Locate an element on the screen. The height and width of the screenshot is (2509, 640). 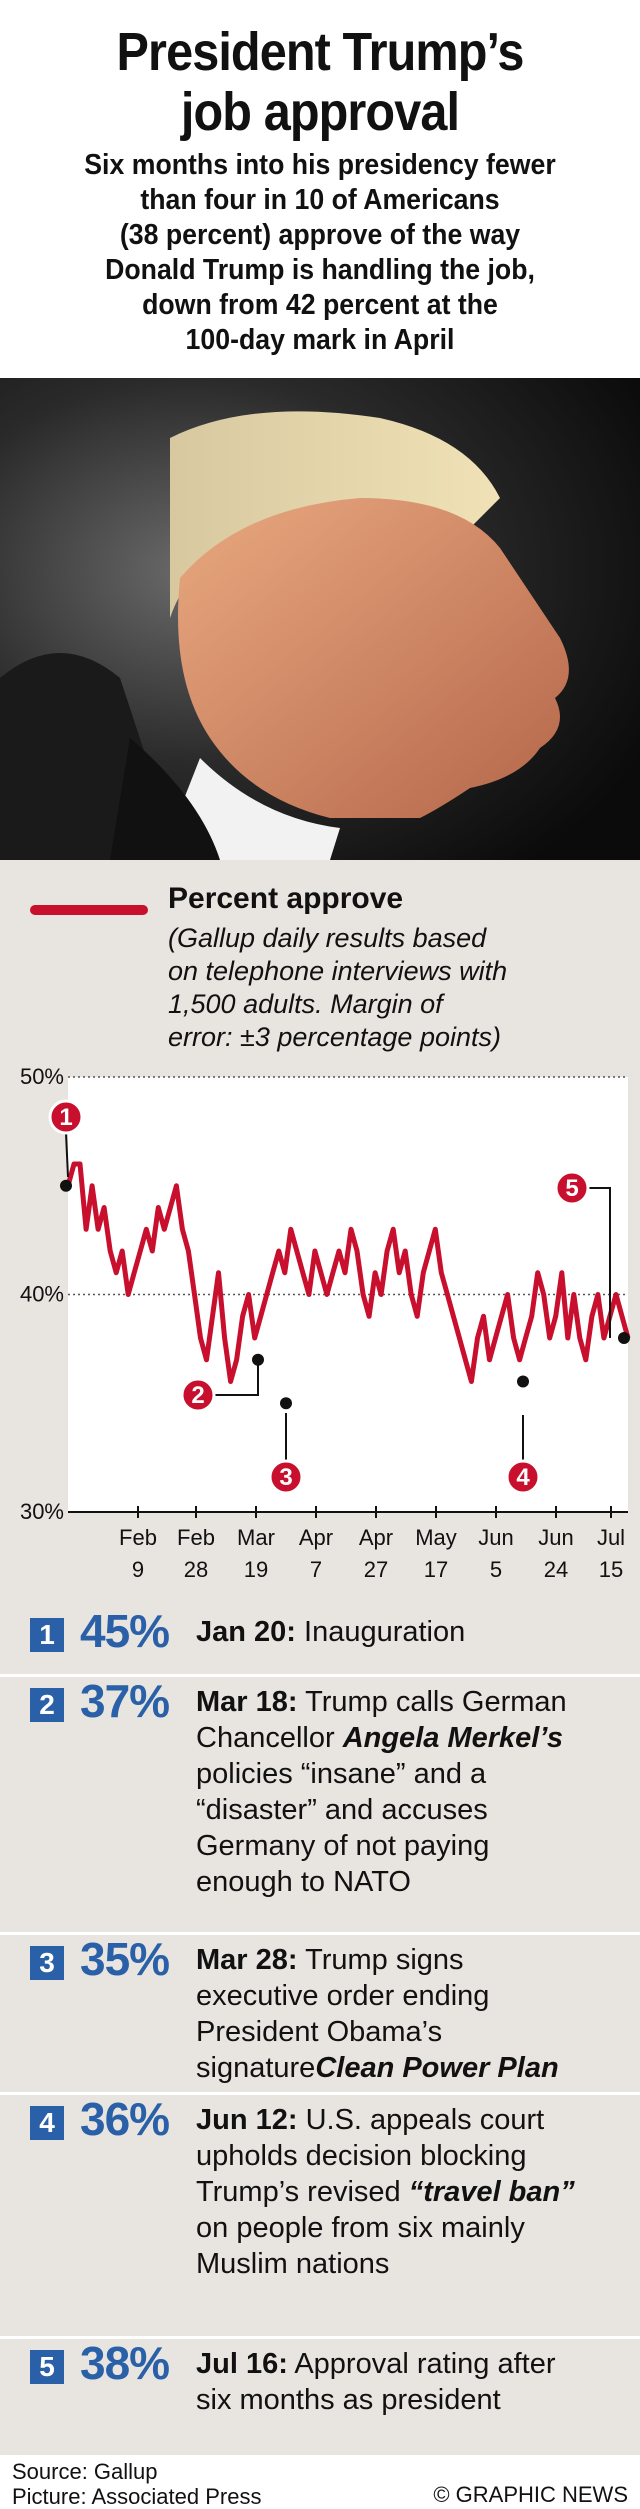
legend-swatch is located at coordinates (89, 910).